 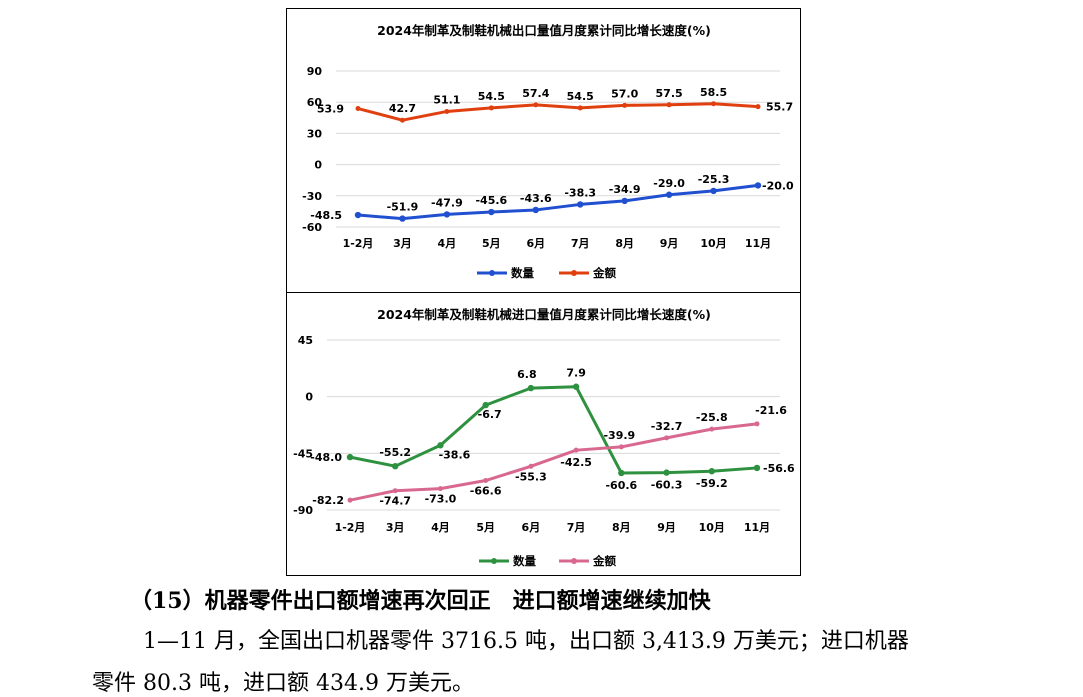 I want to click on data-label: -51.9, so click(x=403, y=207).